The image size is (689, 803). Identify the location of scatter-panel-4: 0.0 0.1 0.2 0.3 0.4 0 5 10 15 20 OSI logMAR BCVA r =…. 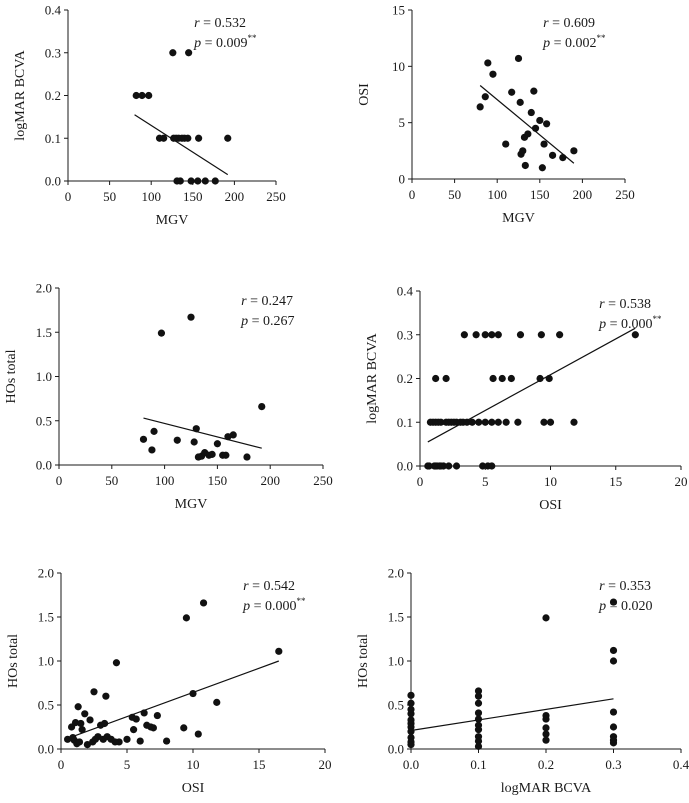
(526, 399).